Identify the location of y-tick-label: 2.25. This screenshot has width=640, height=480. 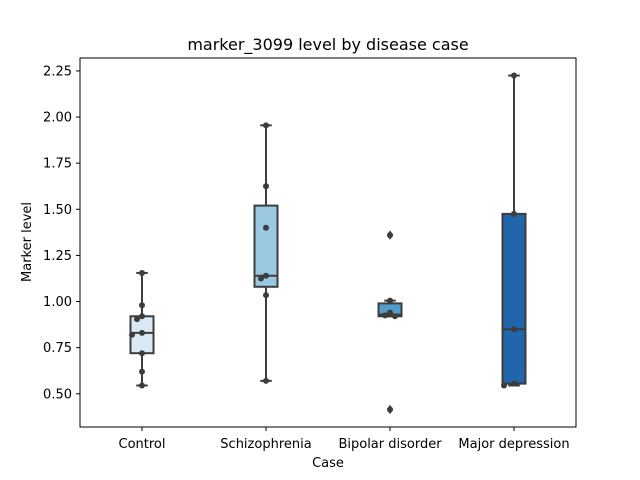
(57, 71).